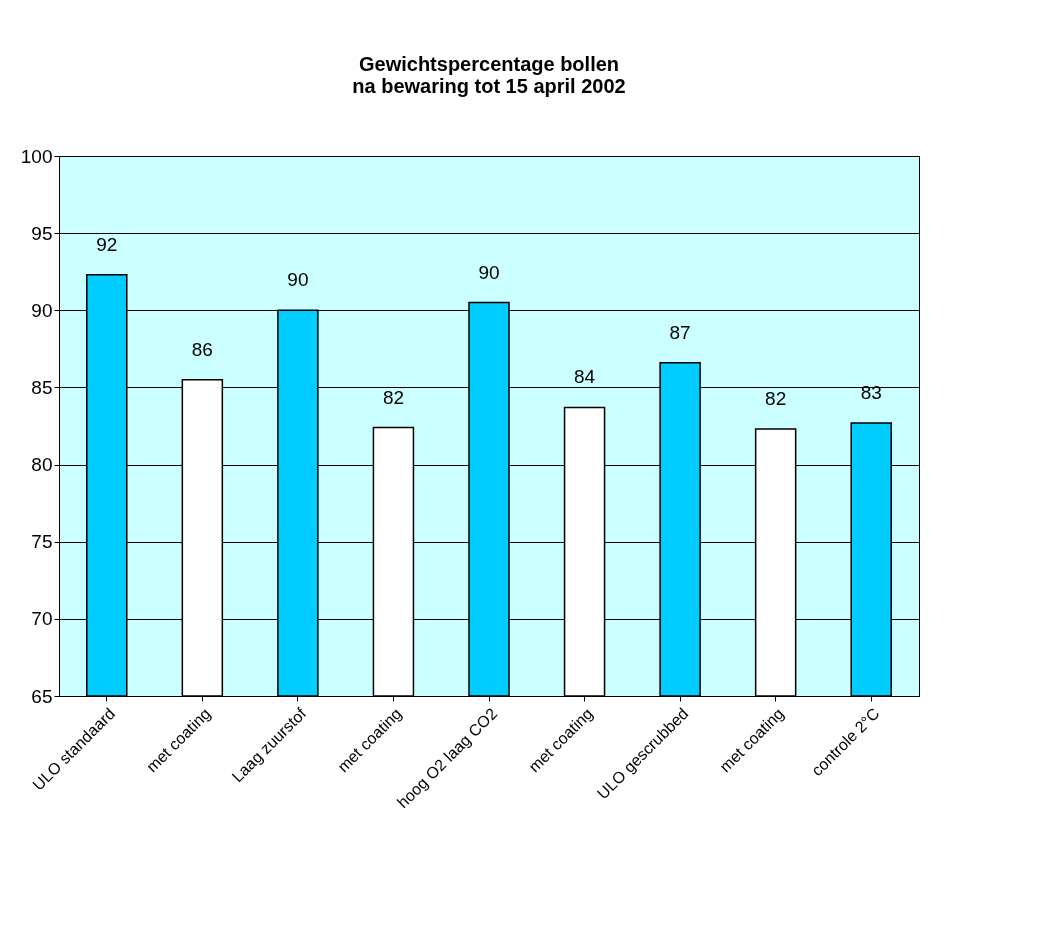 This screenshot has height=938, width=1041. What do you see at coordinates (42, 233) in the screenshot?
I see `y-tick-label: 95` at bounding box center [42, 233].